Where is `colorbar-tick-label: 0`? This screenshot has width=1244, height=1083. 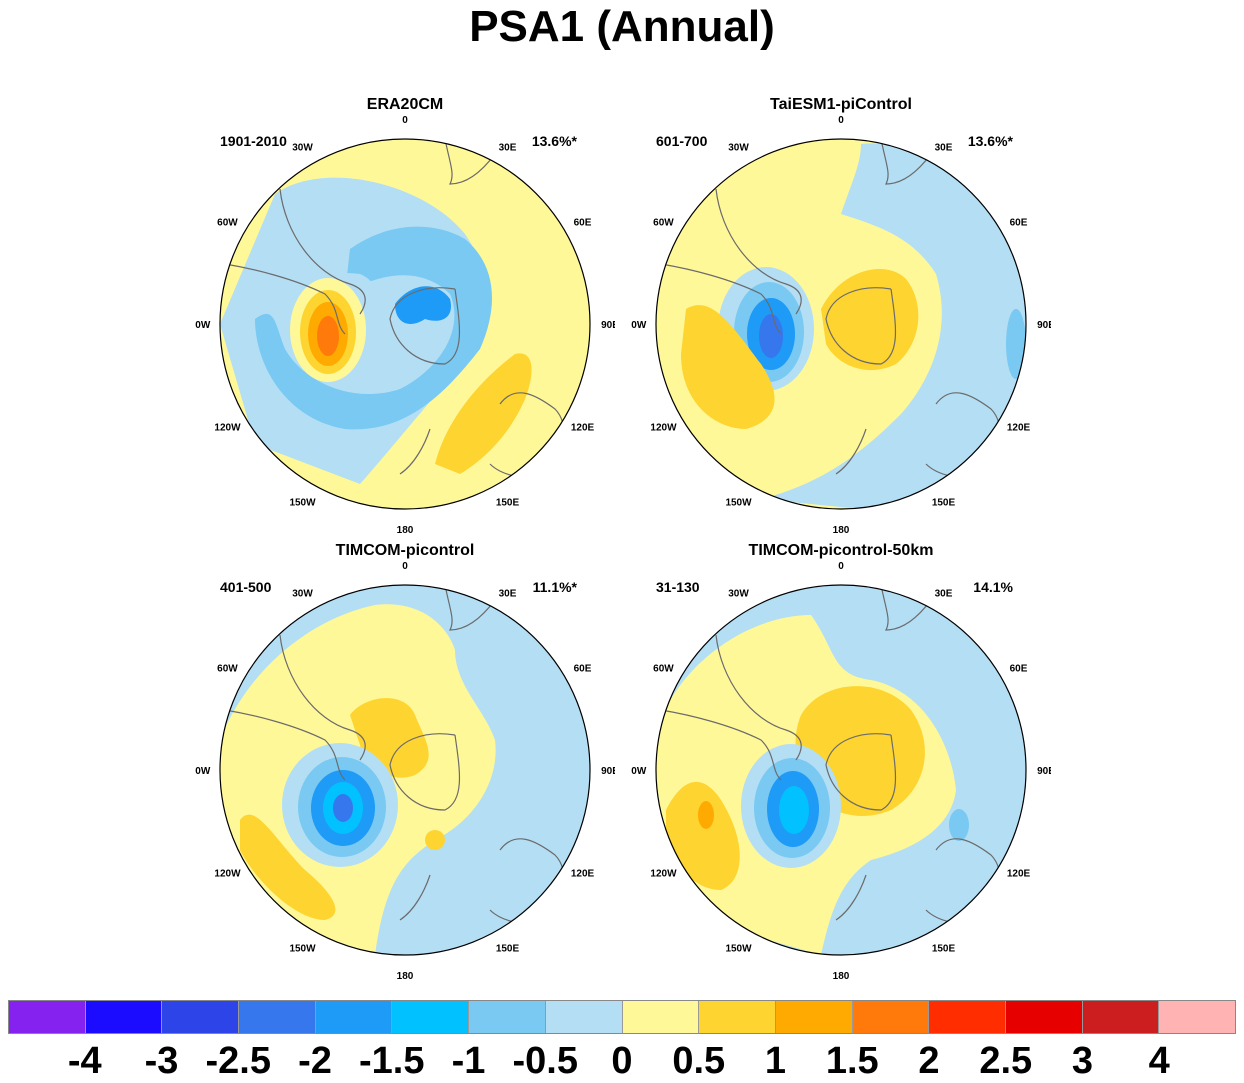 colorbar-tick-label: 0 is located at coordinates (622, 1061).